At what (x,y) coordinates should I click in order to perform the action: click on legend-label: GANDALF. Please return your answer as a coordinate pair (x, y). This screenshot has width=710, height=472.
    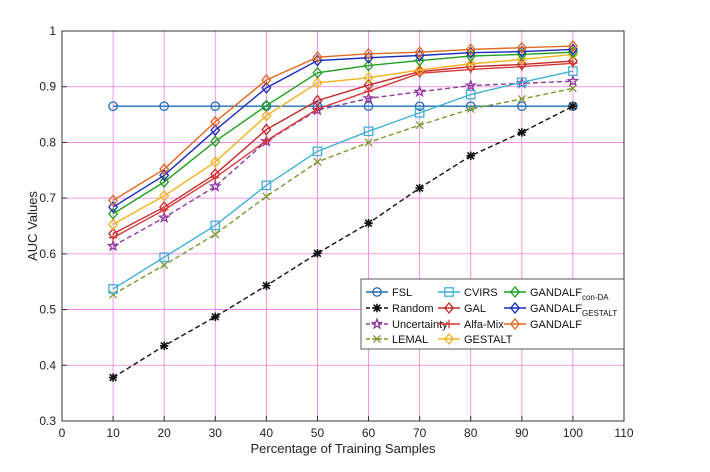
    Looking at the image, I should click on (556, 325).